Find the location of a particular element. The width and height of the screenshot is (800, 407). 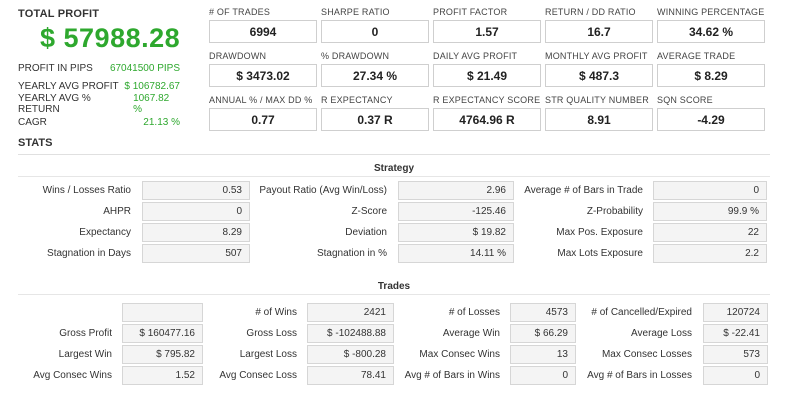

trade-value: $ 66.29 is located at coordinates (543, 333).